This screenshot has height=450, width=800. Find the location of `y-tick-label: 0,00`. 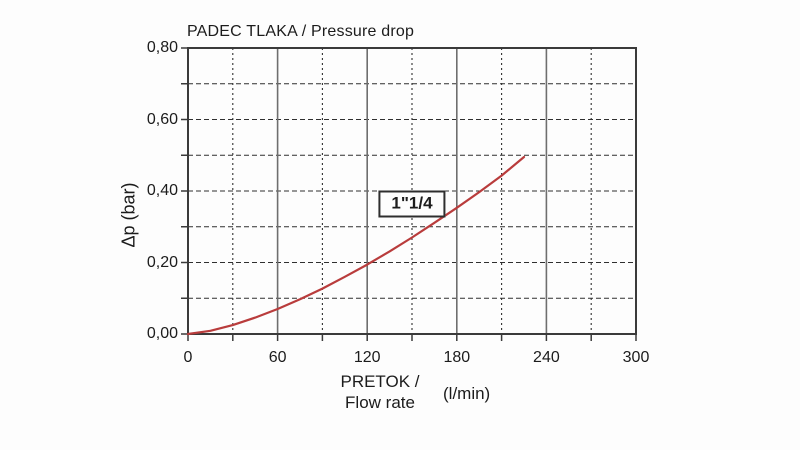

y-tick-label: 0,00 is located at coordinates (162, 333).